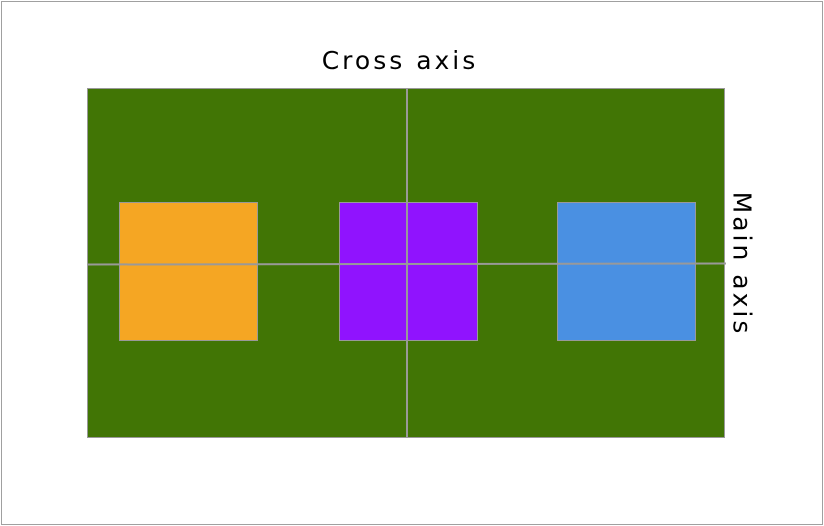 The image size is (824, 526). Describe the element at coordinates (400, 60) in the screenshot. I see `cross-axis-label: Cross axis` at that location.